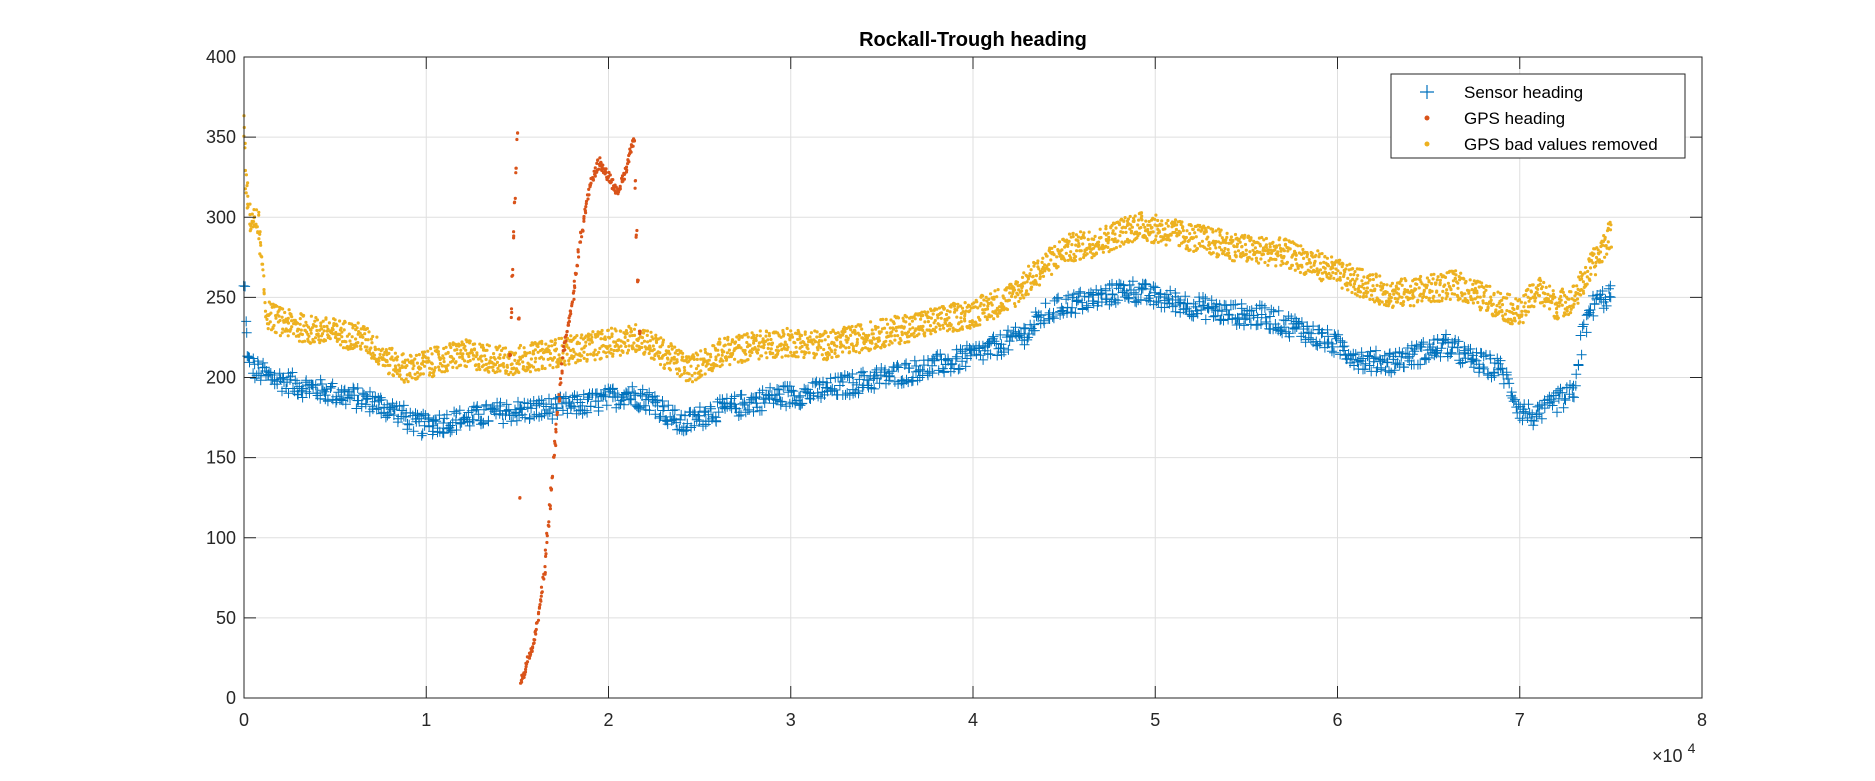  Describe the element at coordinates (426, 720) in the screenshot. I see `x-tick-label: 1` at that location.